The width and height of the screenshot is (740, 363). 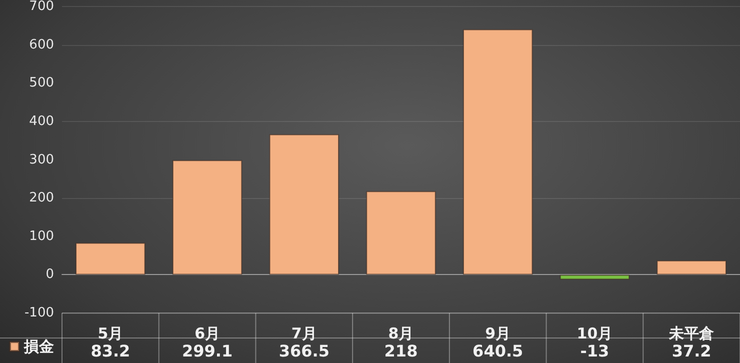 What do you see at coordinates (207, 333) in the screenshot?
I see `x-tick-label: 6月` at bounding box center [207, 333].